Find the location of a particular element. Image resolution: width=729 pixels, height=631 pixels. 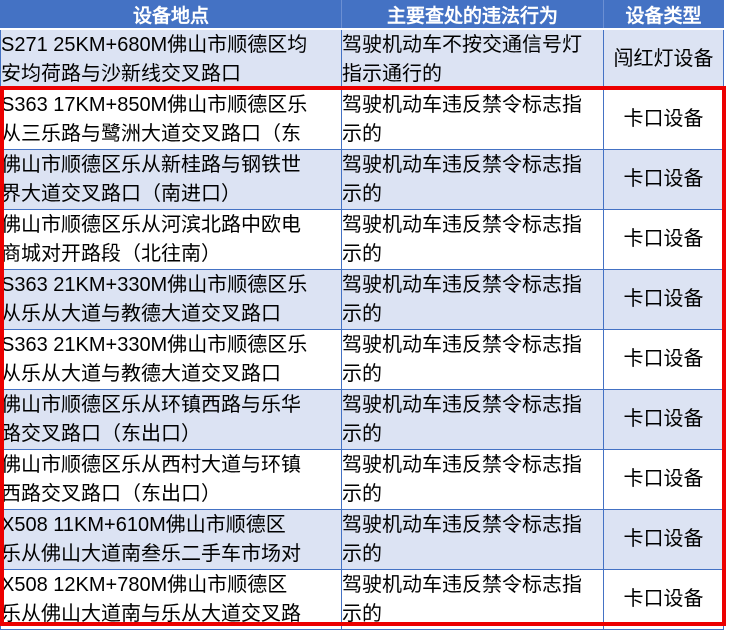

cell-device-type: 闯红灯设备 is located at coordinates (663, 59).